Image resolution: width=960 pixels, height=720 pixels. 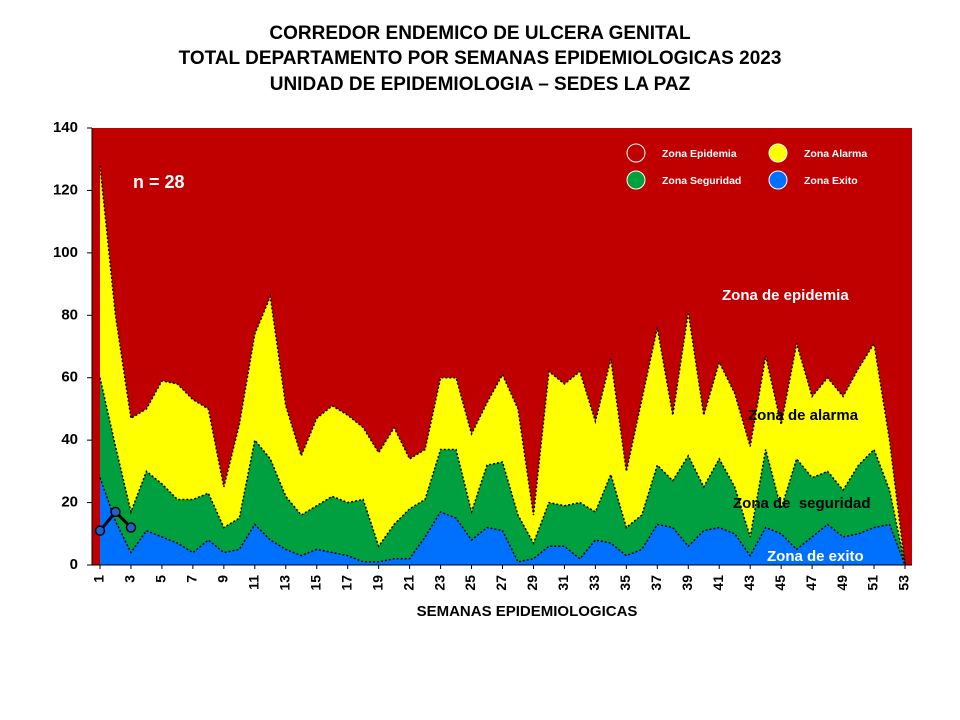 What do you see at coordinates (656, 583) in the screenshot?
I see `x-tick-label: 37` at bounding box center [656, 583].